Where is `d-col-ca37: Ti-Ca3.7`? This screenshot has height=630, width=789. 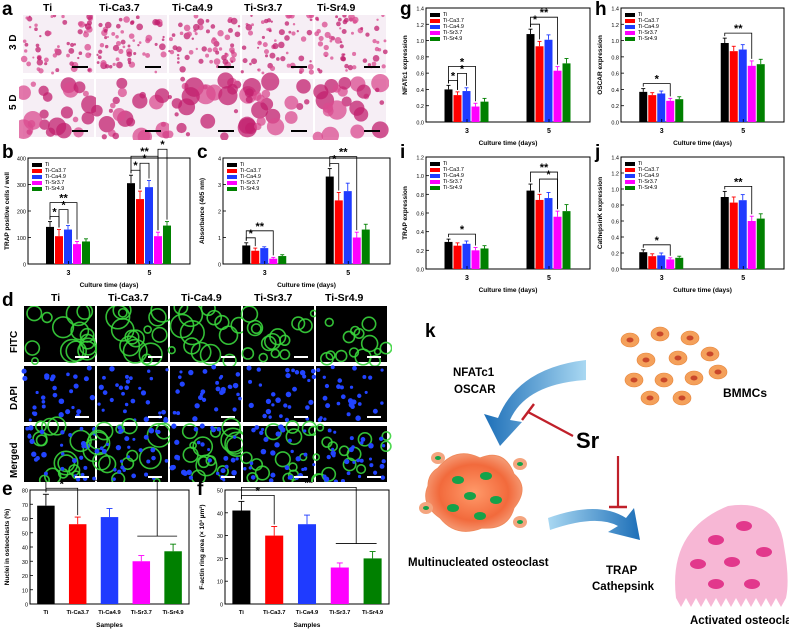 d-col-ca37: Ti-Ca3.7 is located at coordinates (128, 298).